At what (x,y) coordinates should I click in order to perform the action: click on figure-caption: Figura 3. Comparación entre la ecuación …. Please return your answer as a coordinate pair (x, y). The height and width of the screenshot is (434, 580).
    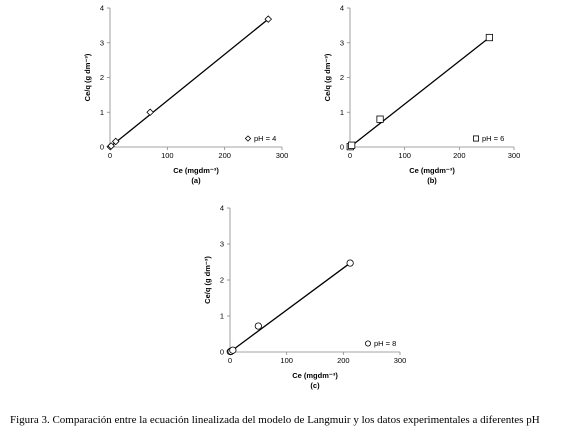
    Looking at the image, I should click on (275, 420).